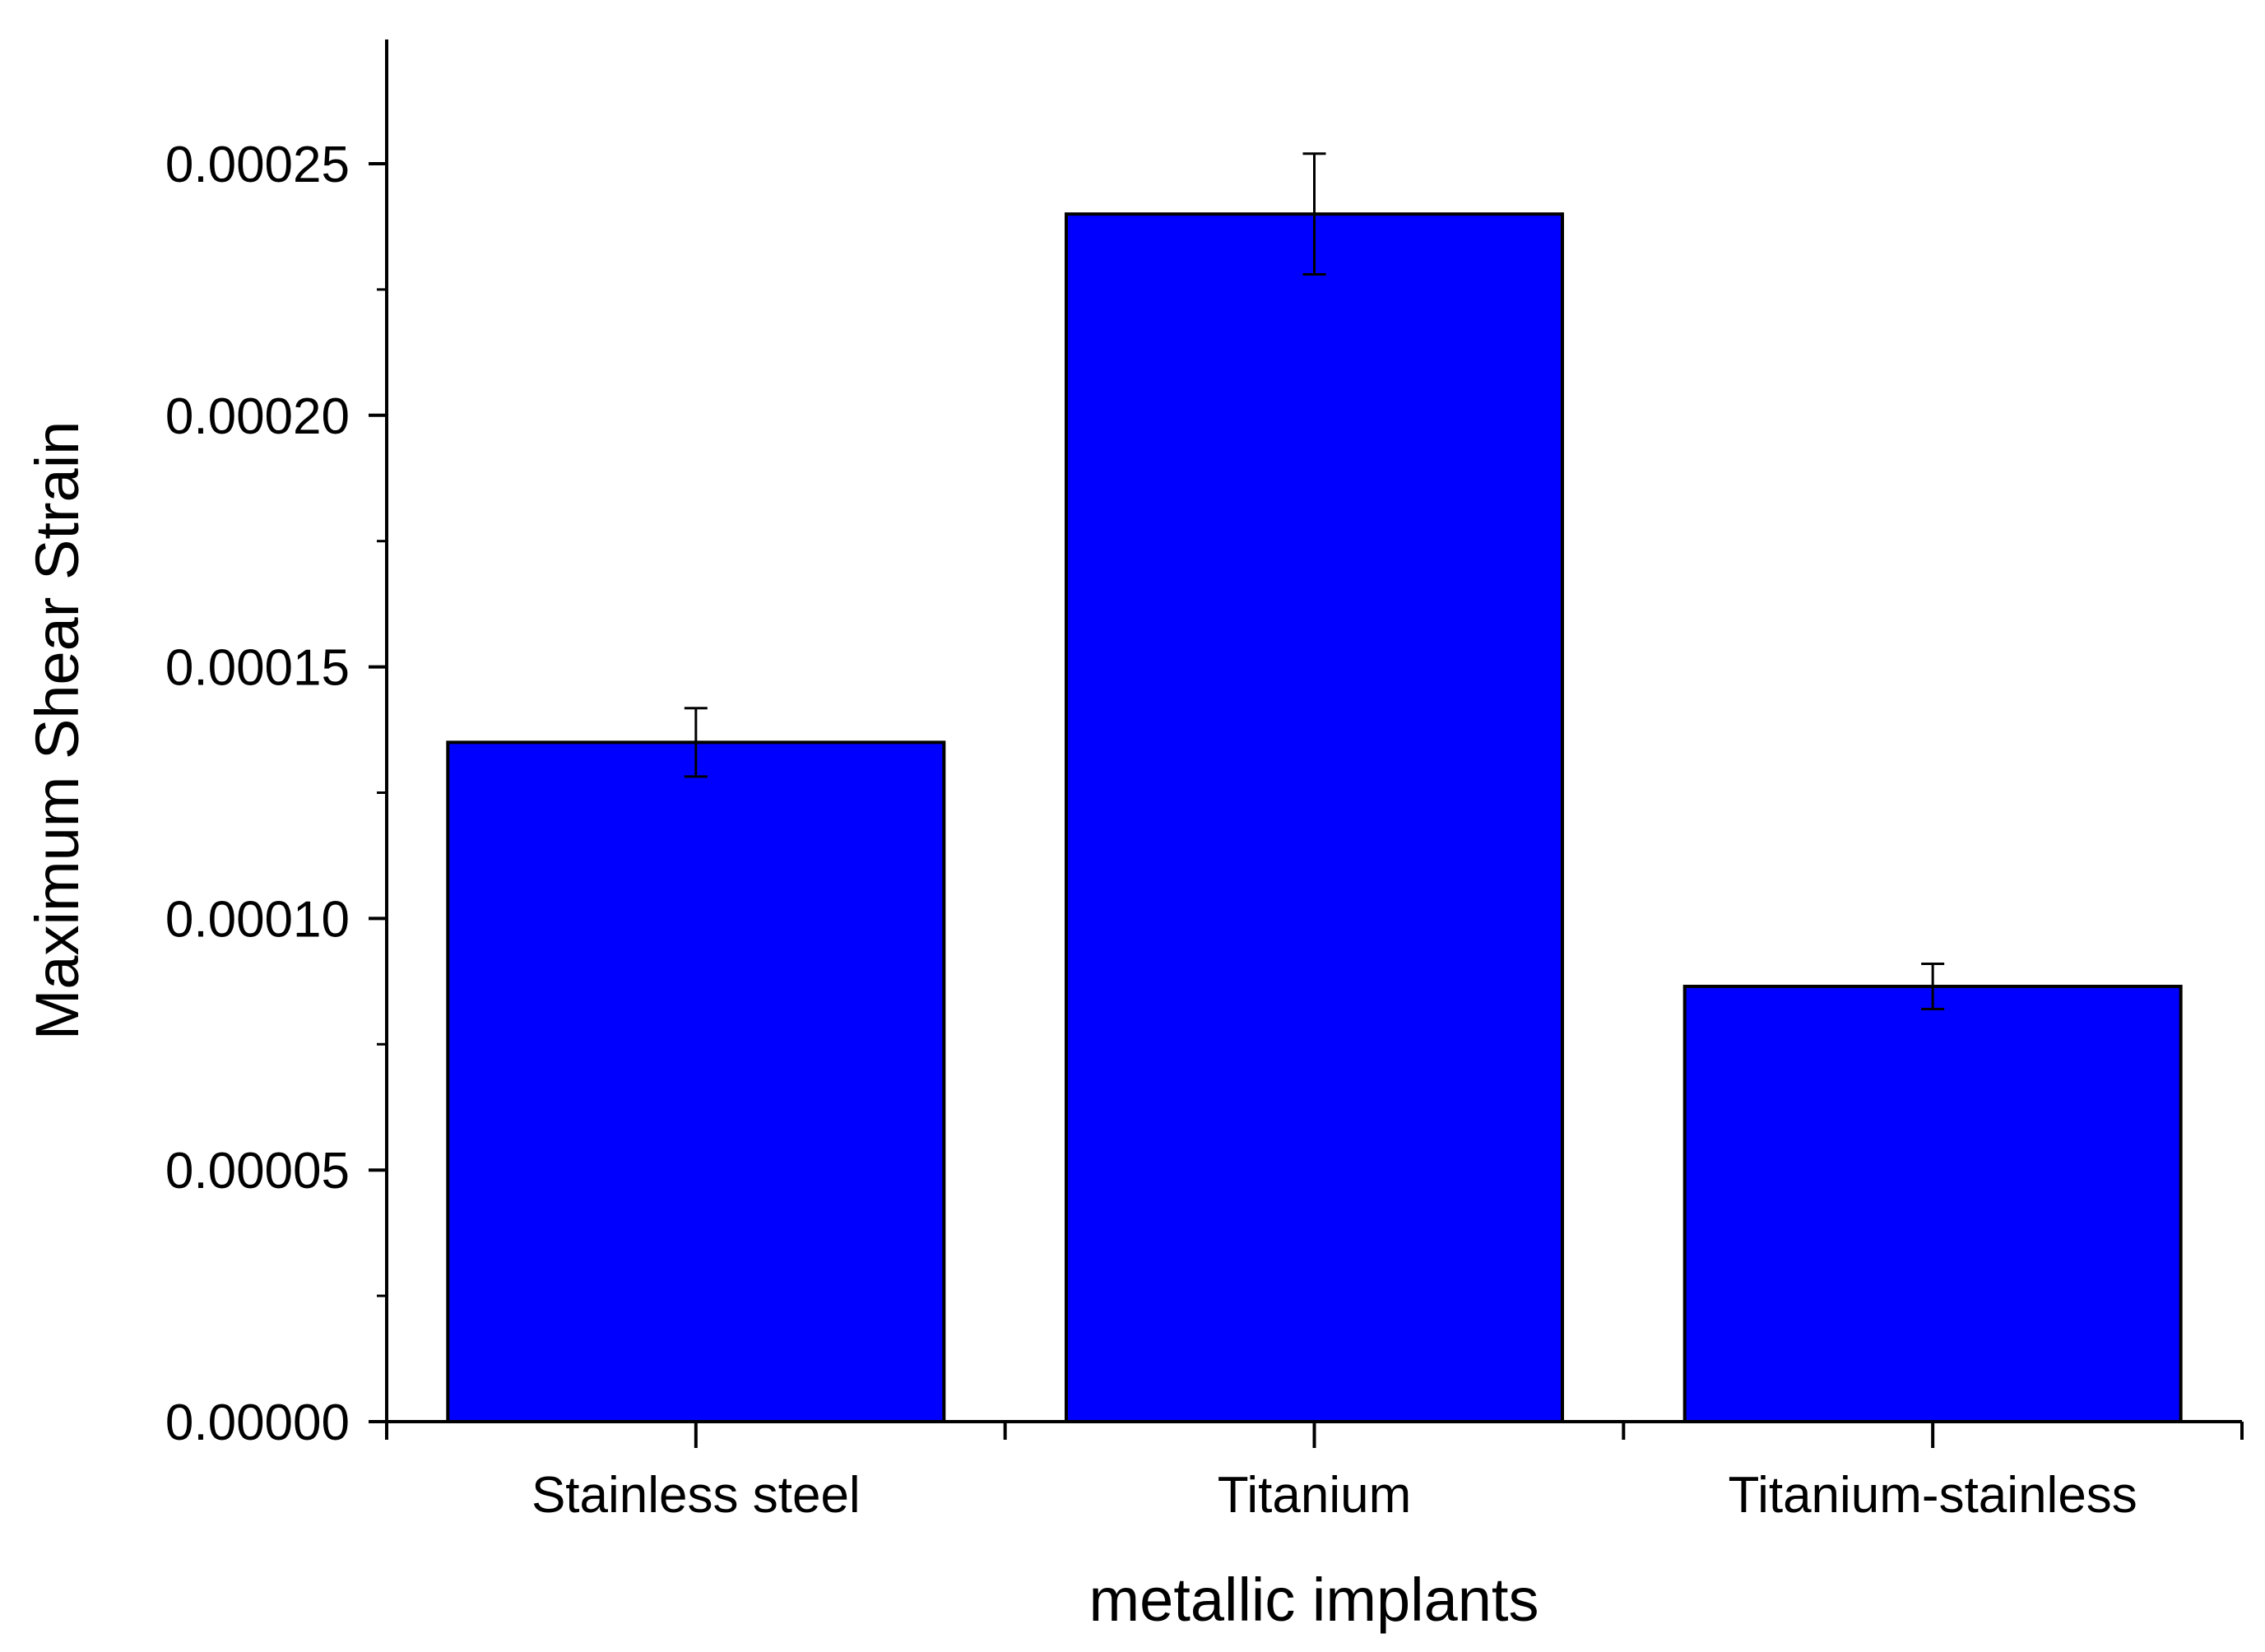  Describe the element at coordinates (257, 920) in the screenshot. I see `y-tick-label: 0.00010` at that location.